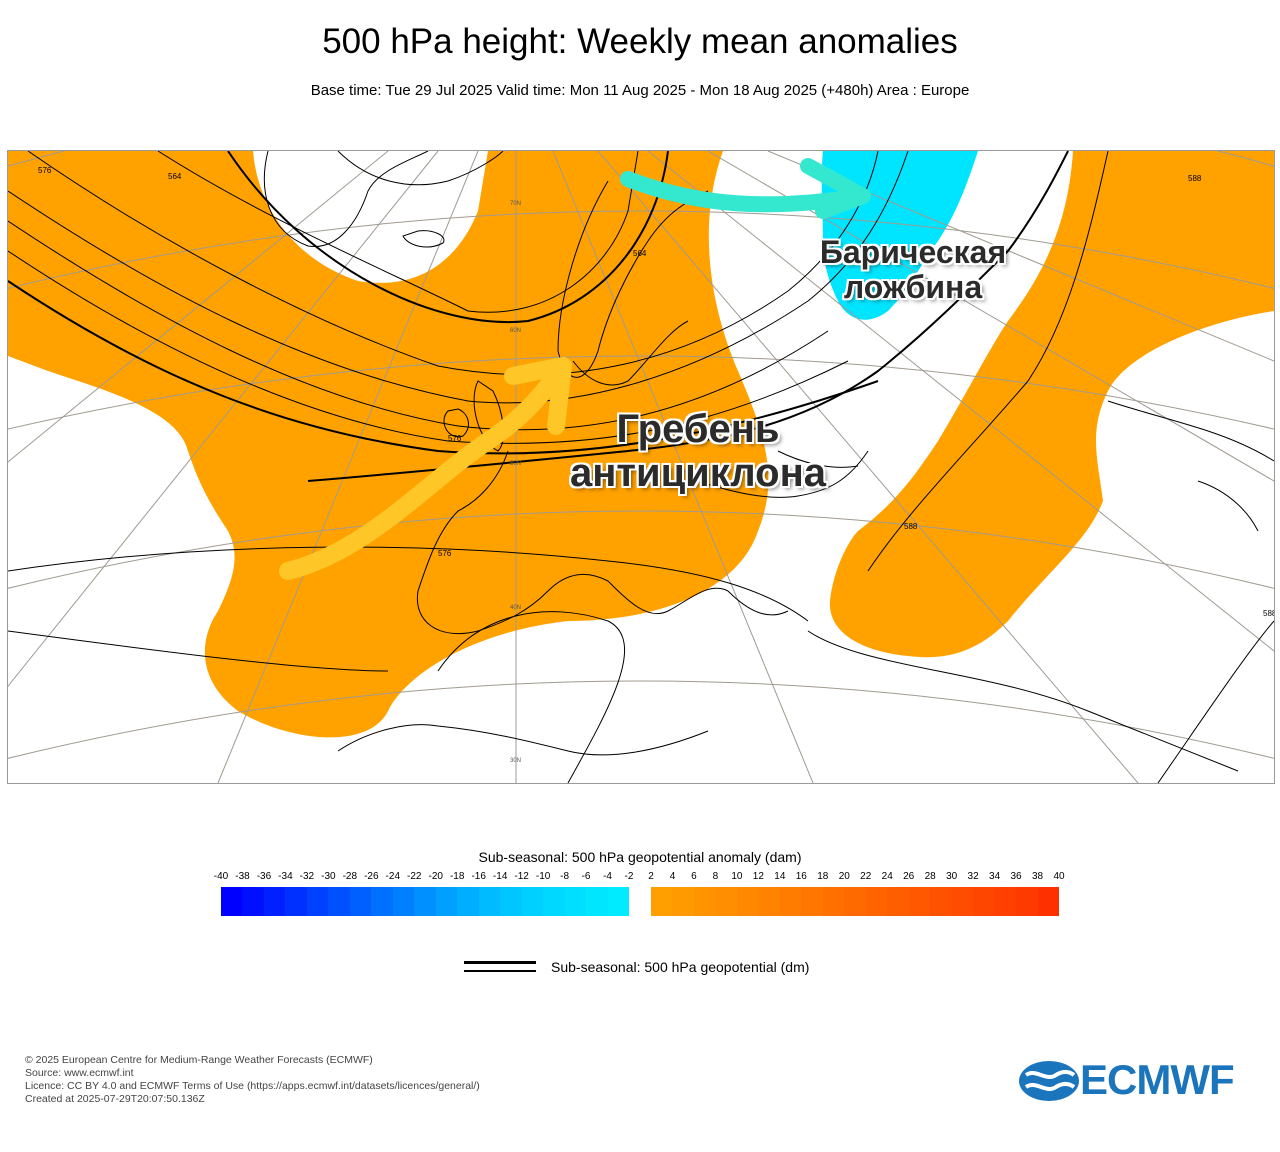  I want to click on ridge-label-line2: антициклона, so click(698, 473).